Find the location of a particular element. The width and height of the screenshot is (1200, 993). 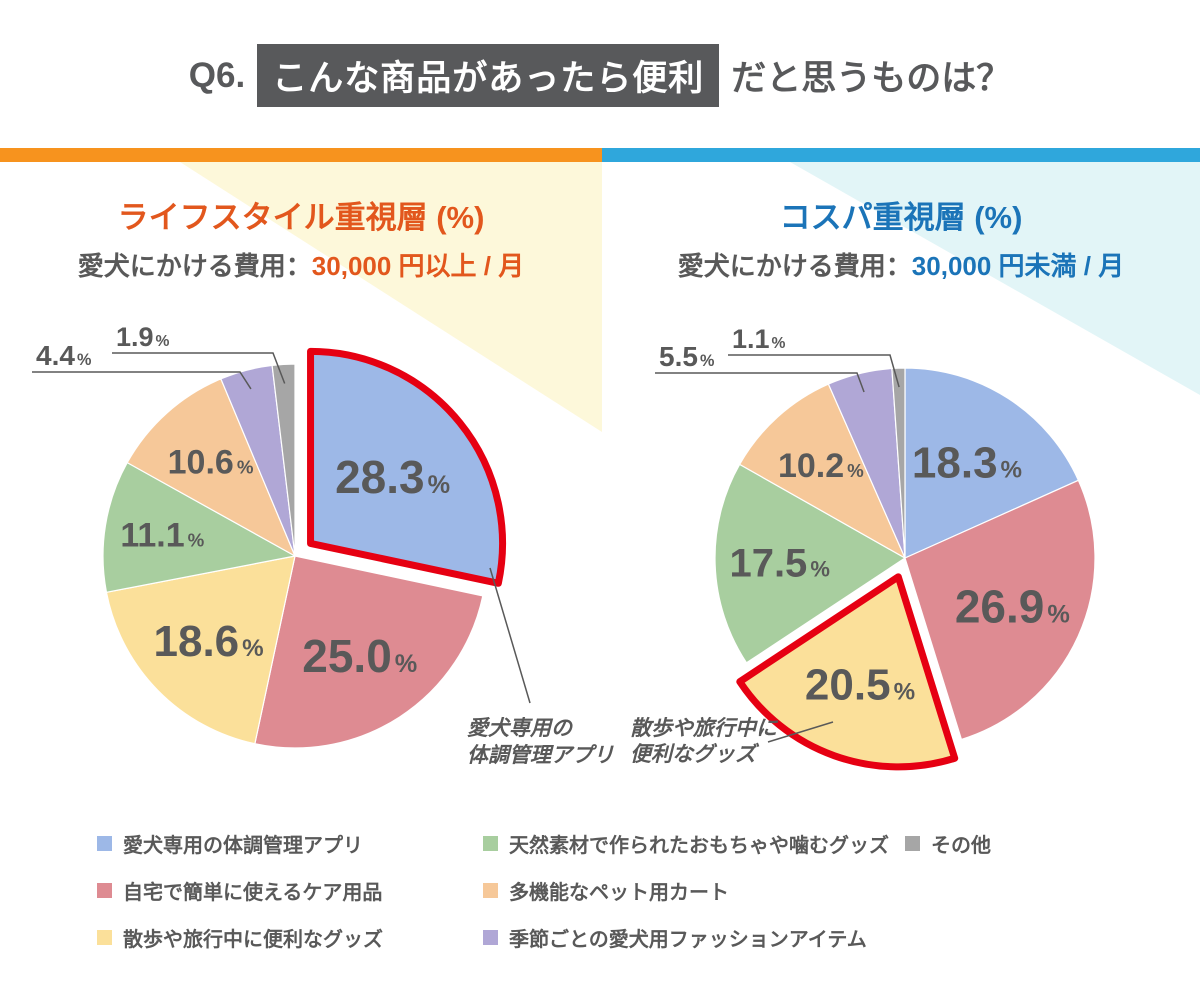

legend-item: 愛犬専用の体調管理アプリ is located at coordinates (240, 843).